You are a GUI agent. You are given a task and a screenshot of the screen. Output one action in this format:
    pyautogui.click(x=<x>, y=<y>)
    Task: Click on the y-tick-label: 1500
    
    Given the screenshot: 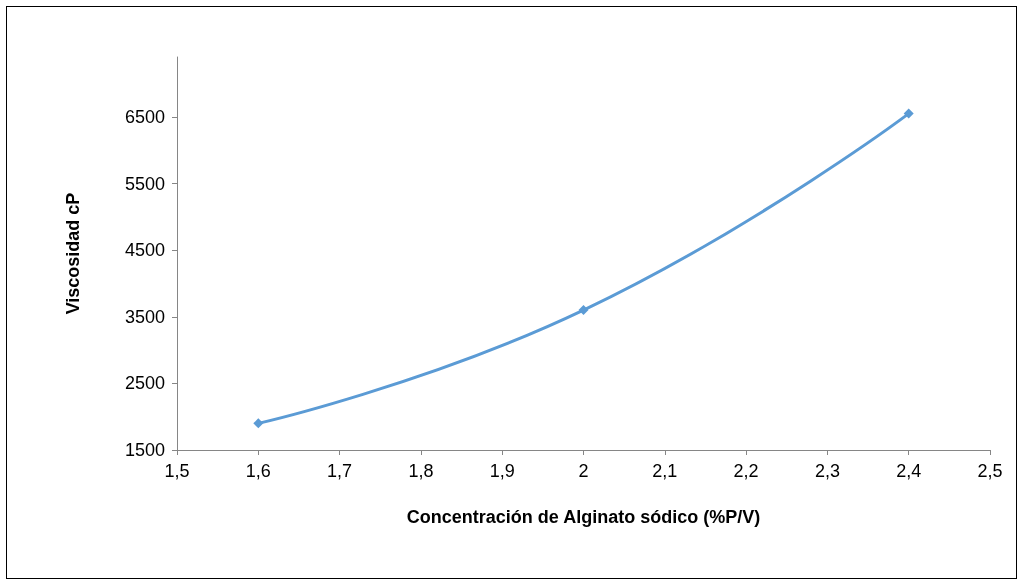 What is the action you would take?
    pyautogui.click(x=144, y=450)
    